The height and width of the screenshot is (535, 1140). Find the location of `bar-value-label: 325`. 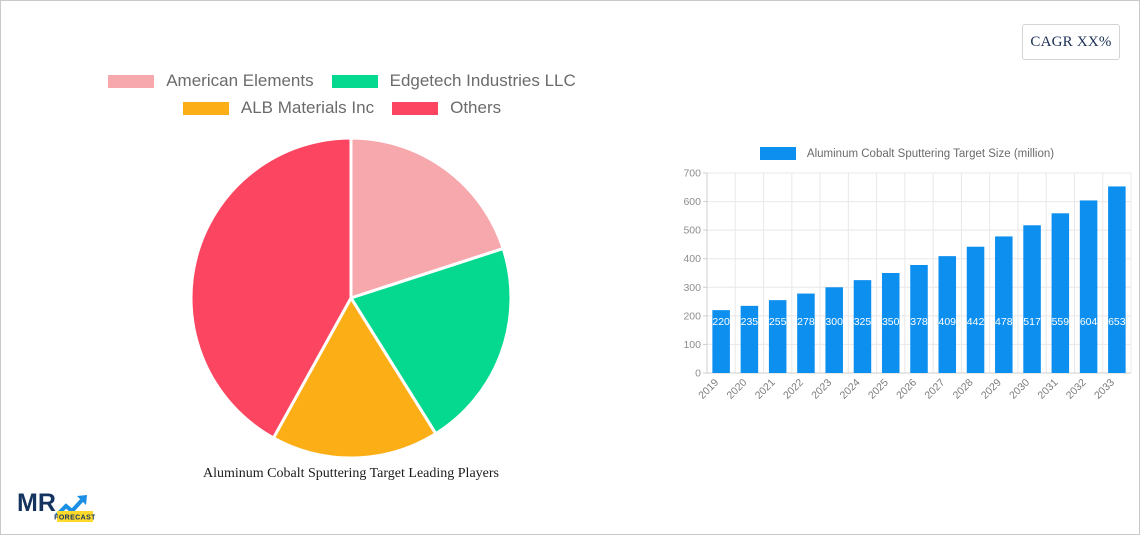

bar-value-label: 325 is located at coordinates (863, 322).